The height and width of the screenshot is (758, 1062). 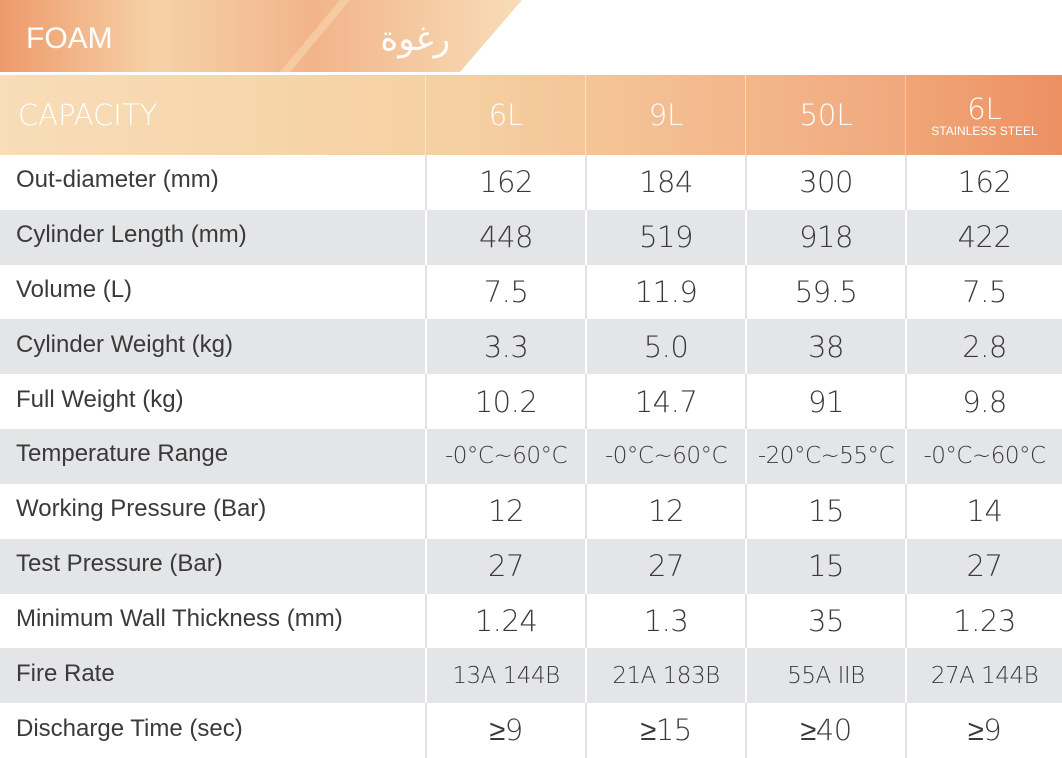 I want to click on cell-value: 300, so click(x=825, y=182).